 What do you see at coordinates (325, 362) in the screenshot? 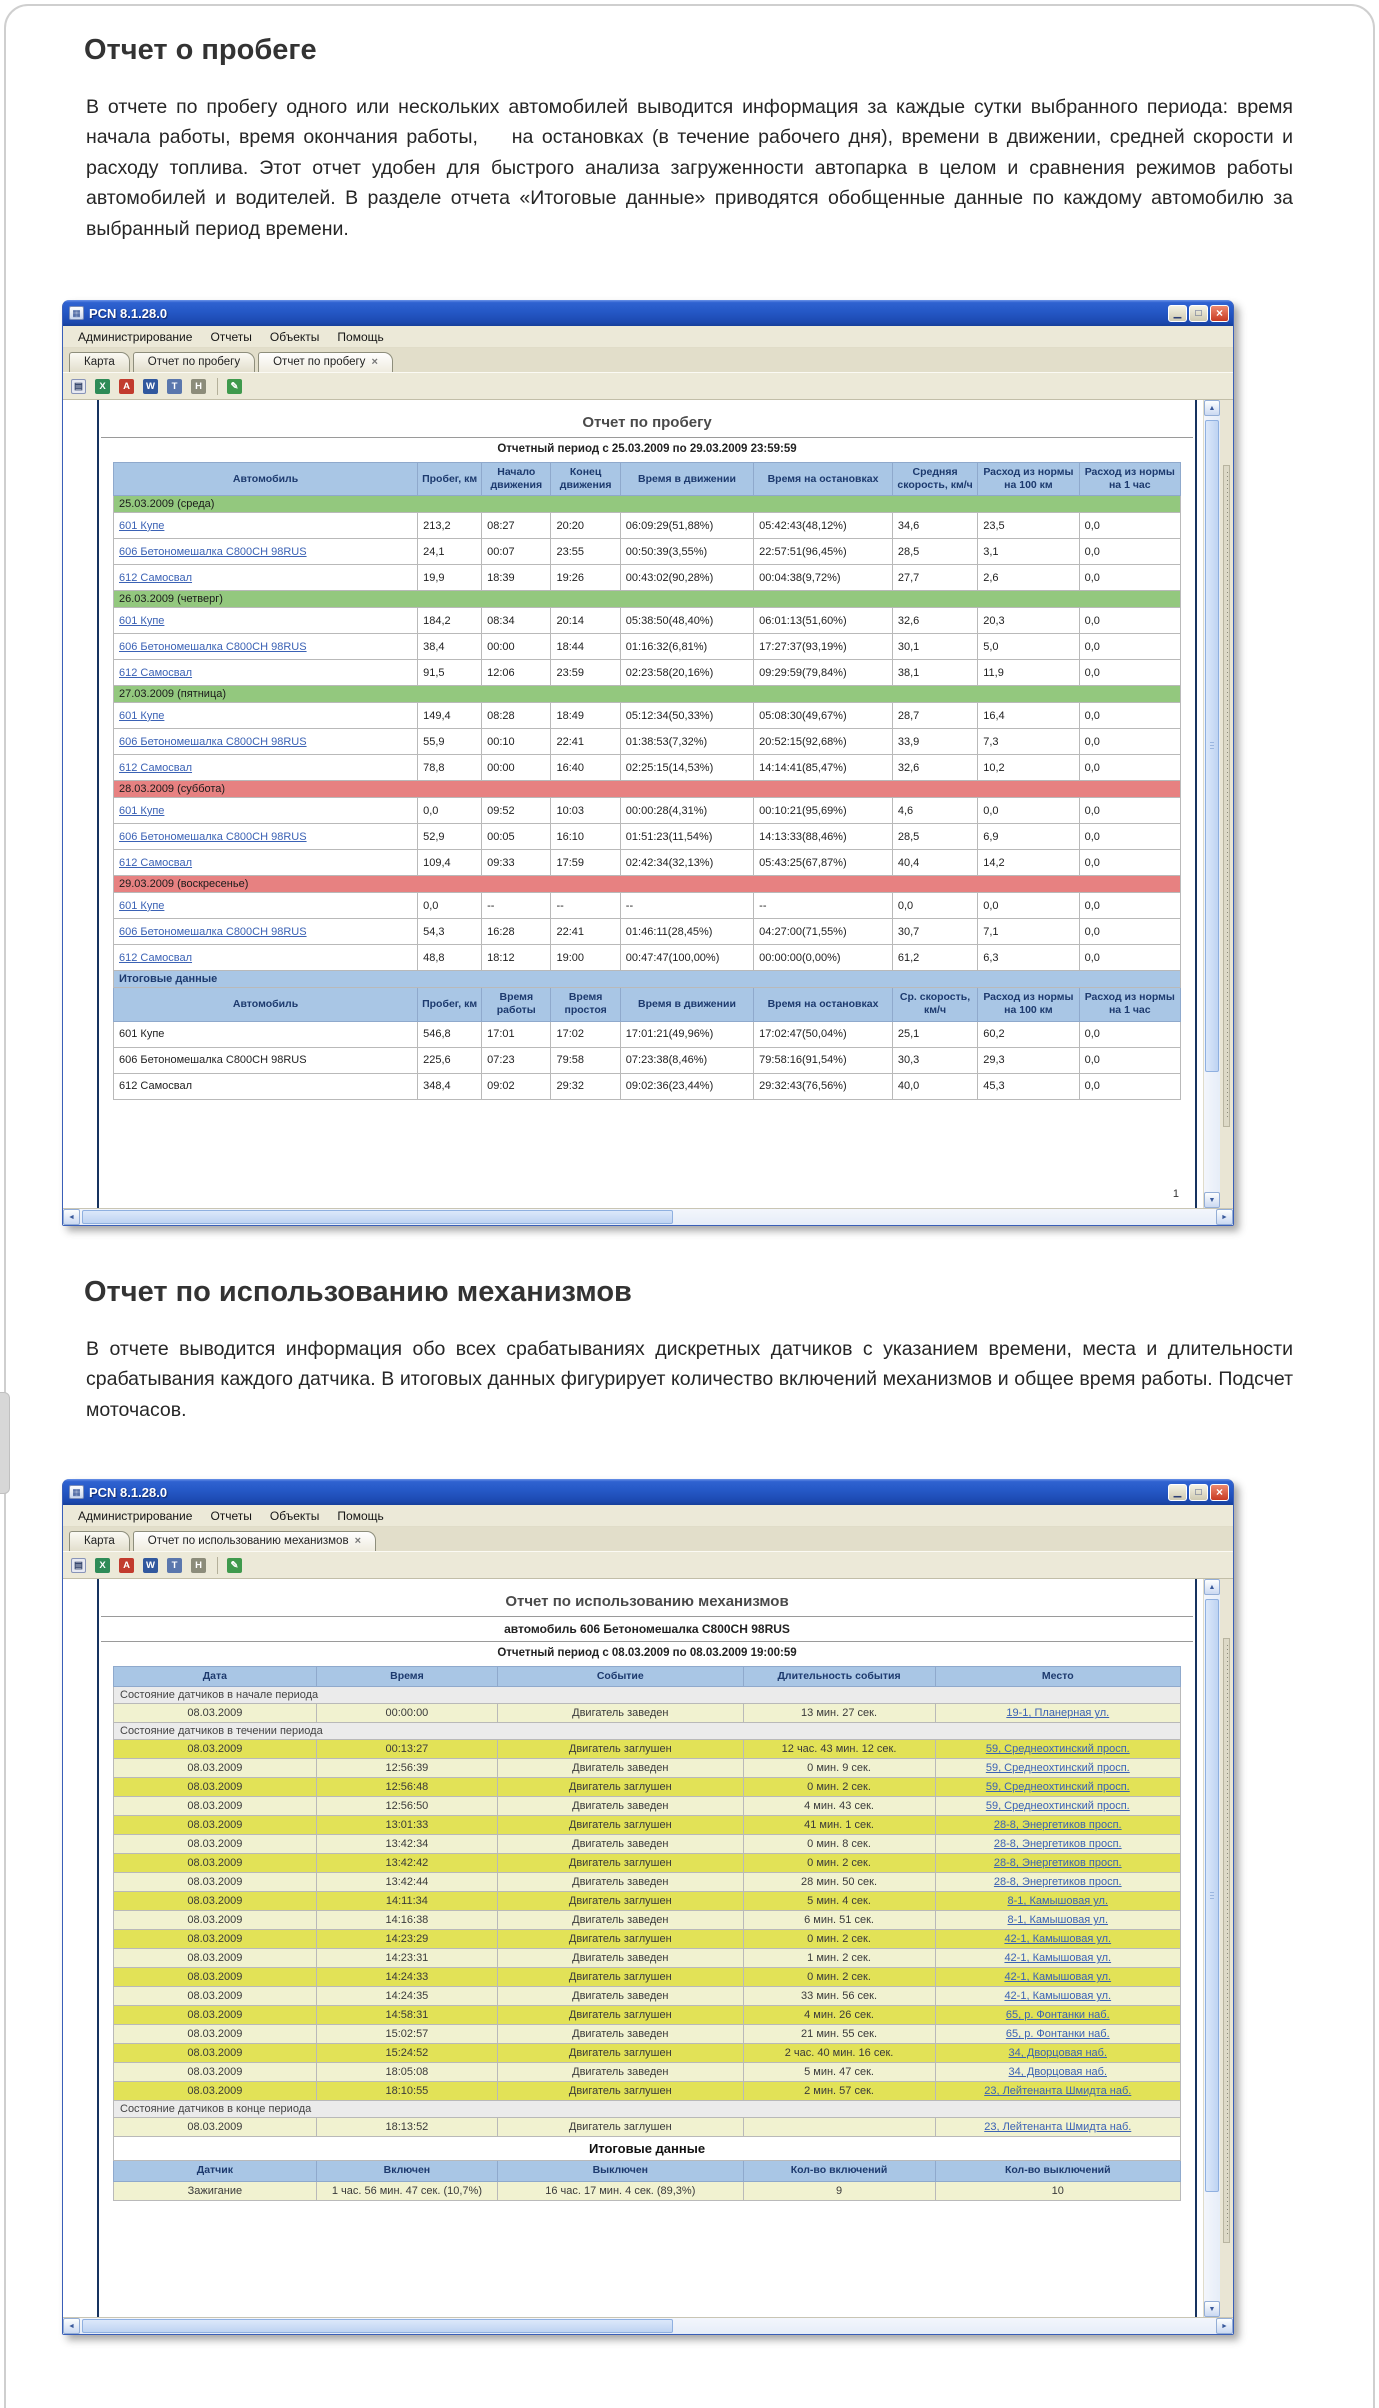
I see `tab: Отчет по пробегу ×` at bounding box center [325, 362].